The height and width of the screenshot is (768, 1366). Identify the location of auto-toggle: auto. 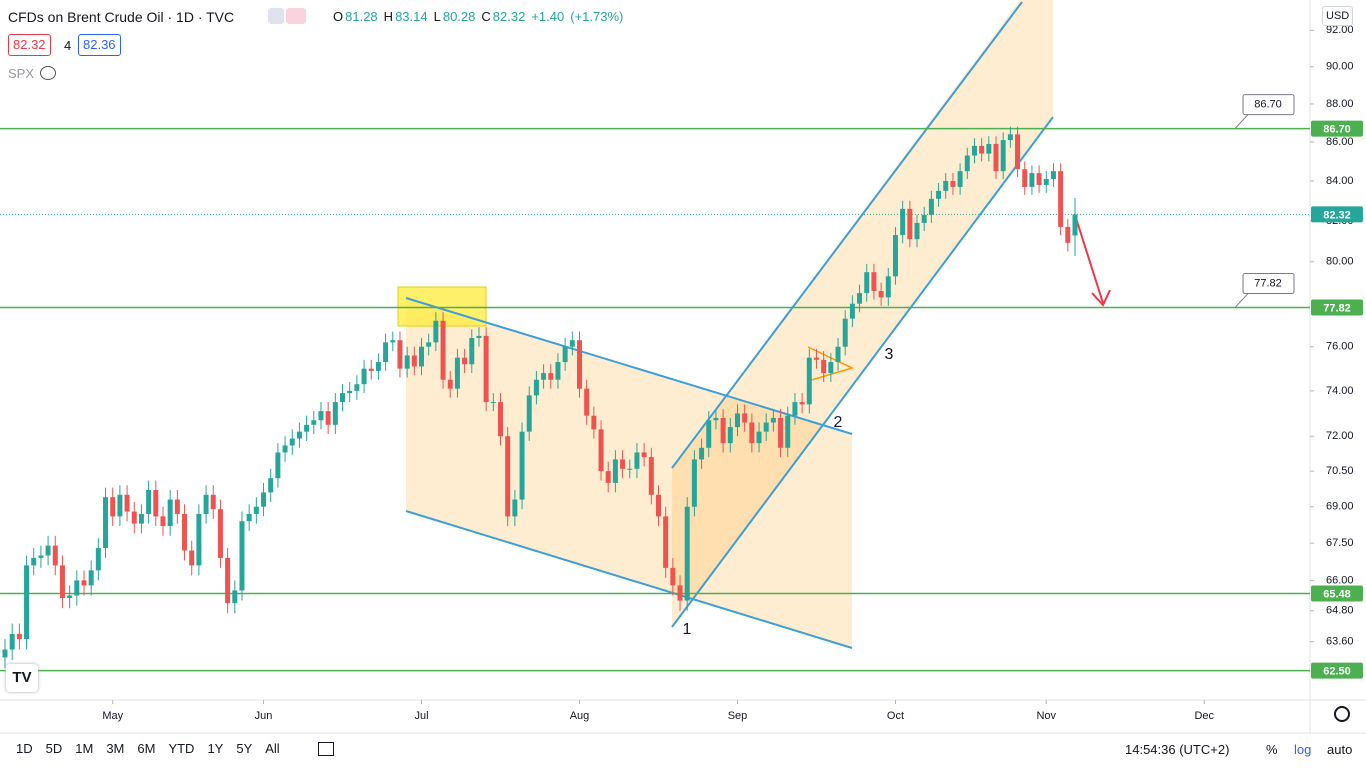
(1340, 749).